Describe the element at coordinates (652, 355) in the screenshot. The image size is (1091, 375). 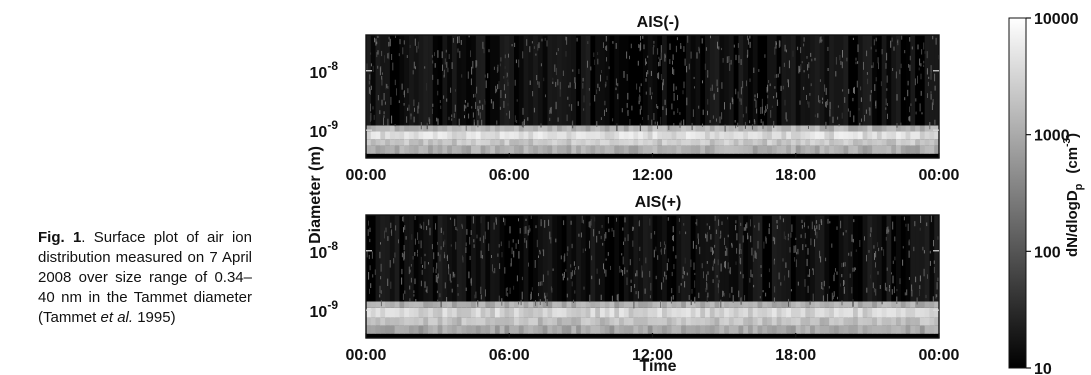
I see `x-tick-label: 12:00` at that location.